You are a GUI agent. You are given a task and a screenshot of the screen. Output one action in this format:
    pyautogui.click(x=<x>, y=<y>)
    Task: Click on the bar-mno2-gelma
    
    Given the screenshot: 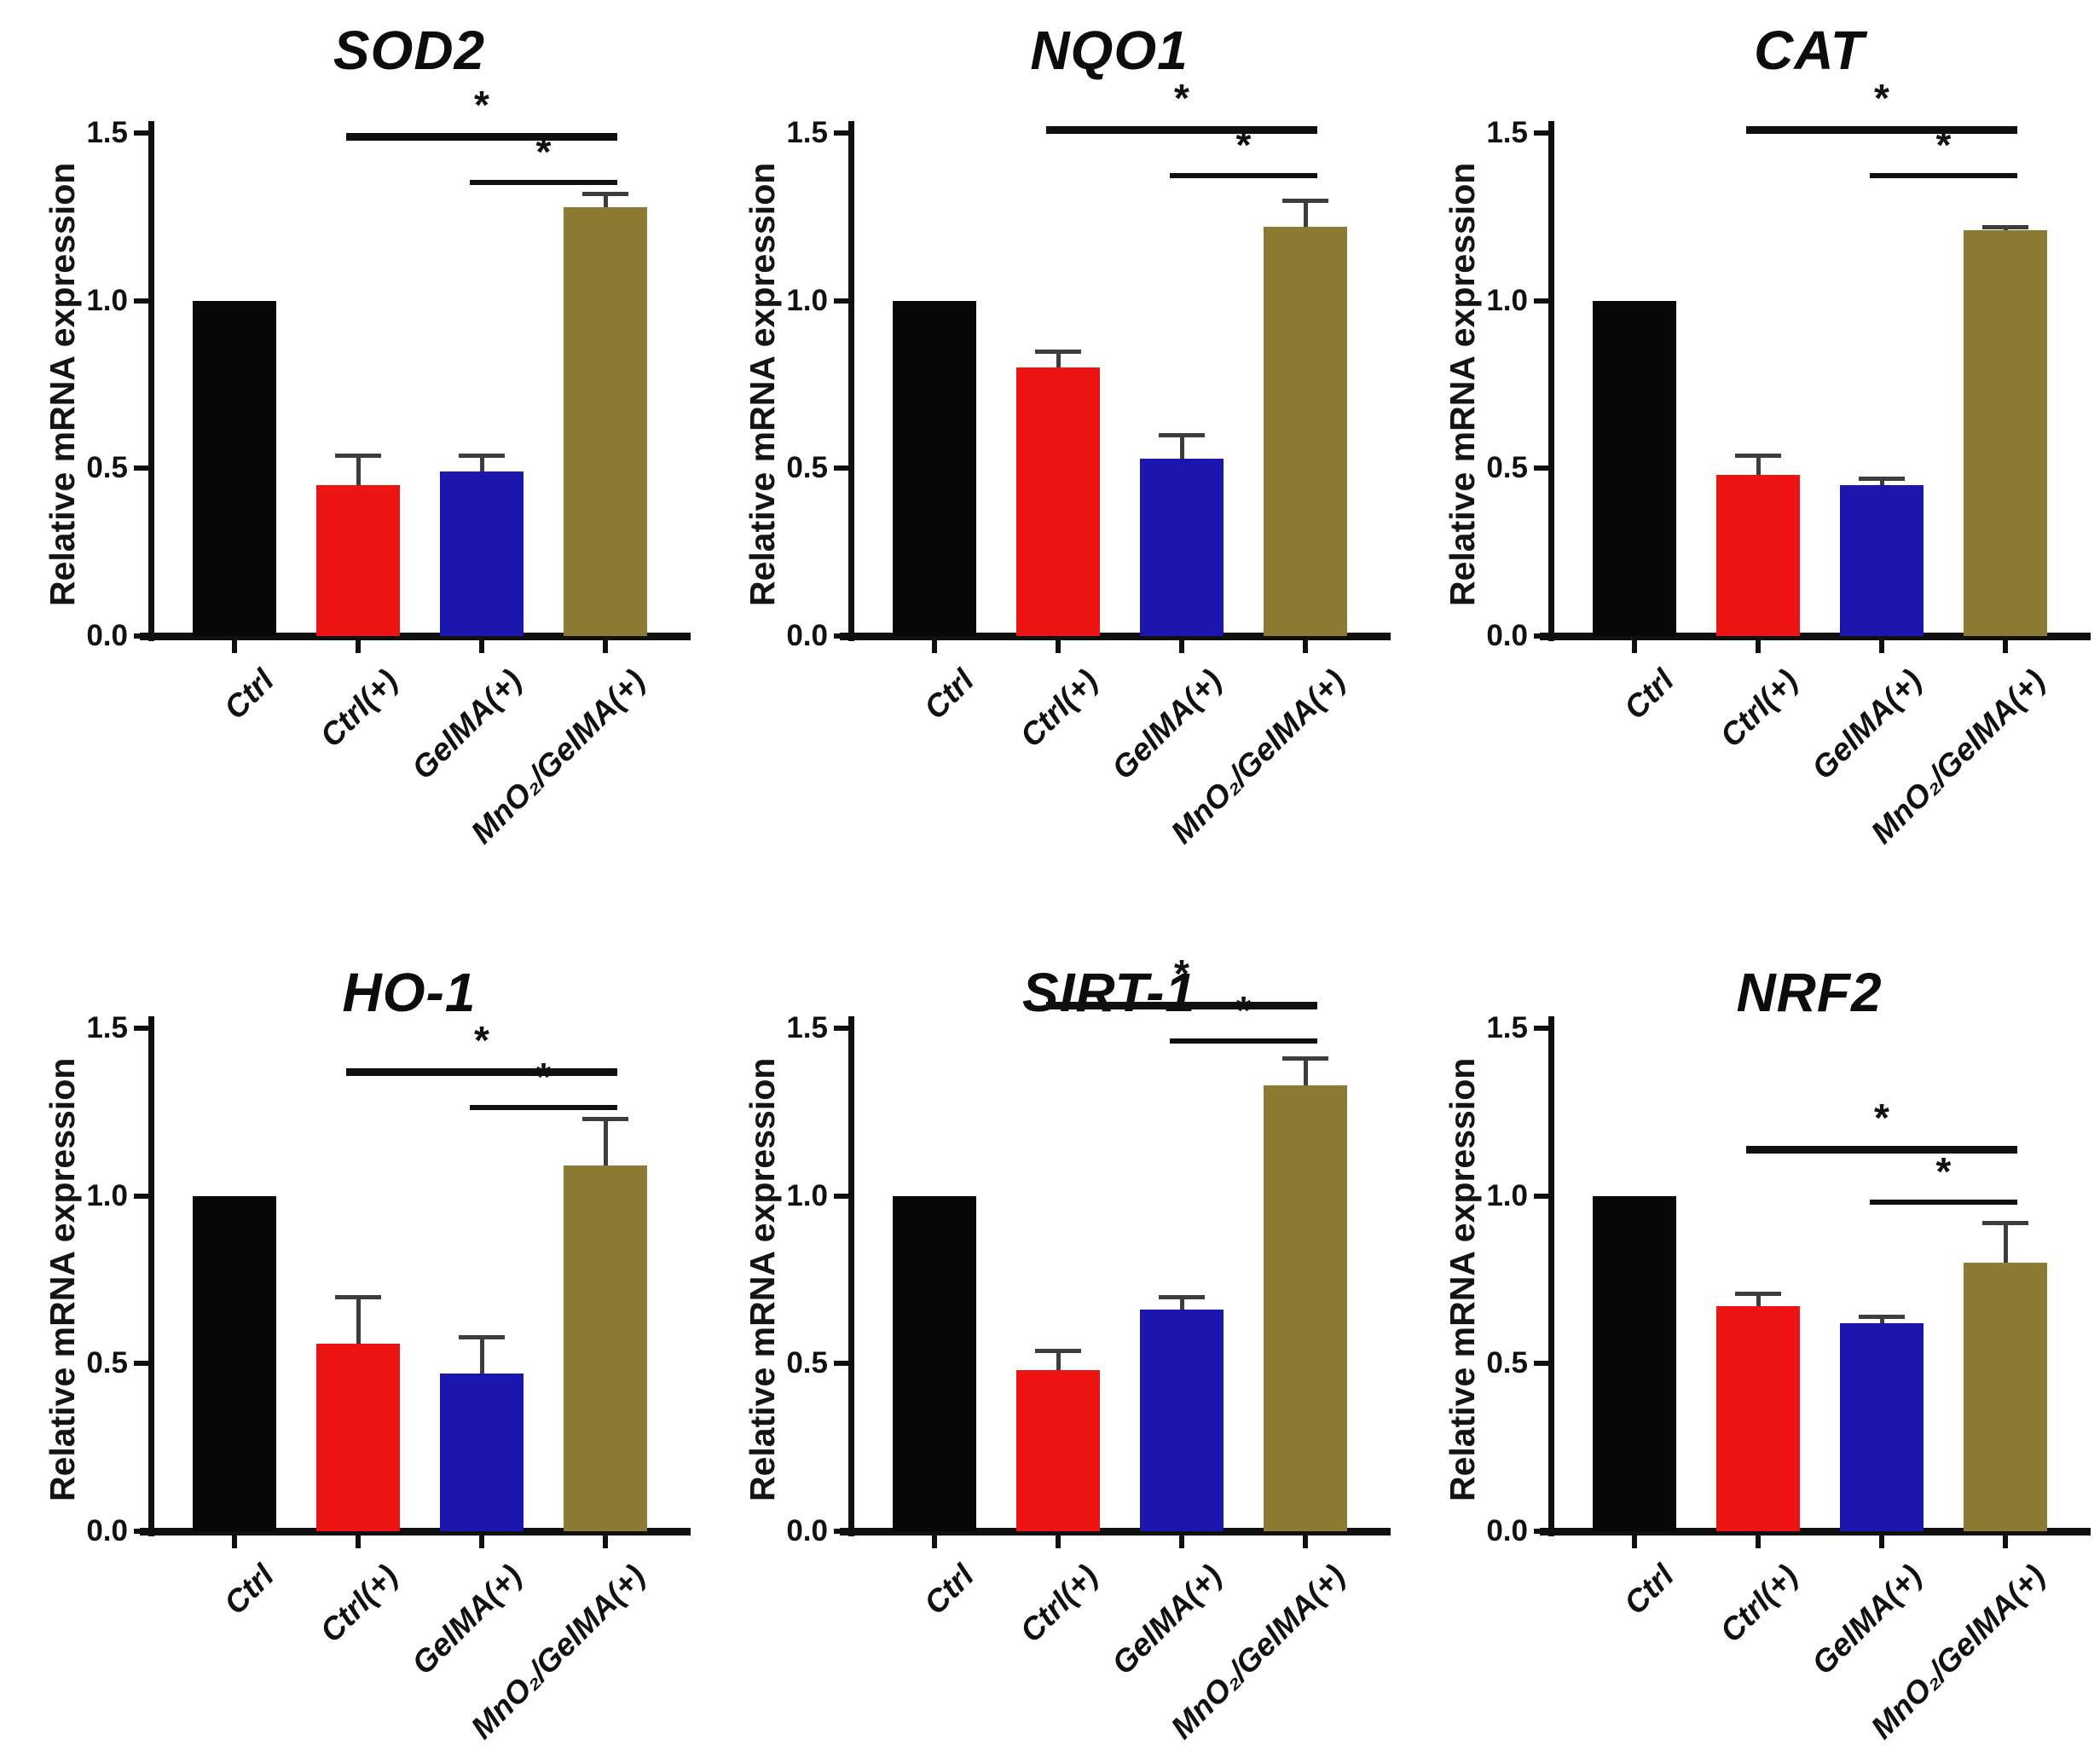 What is the action you would take?
    pyautogui.click(x=2005, y=433)
    